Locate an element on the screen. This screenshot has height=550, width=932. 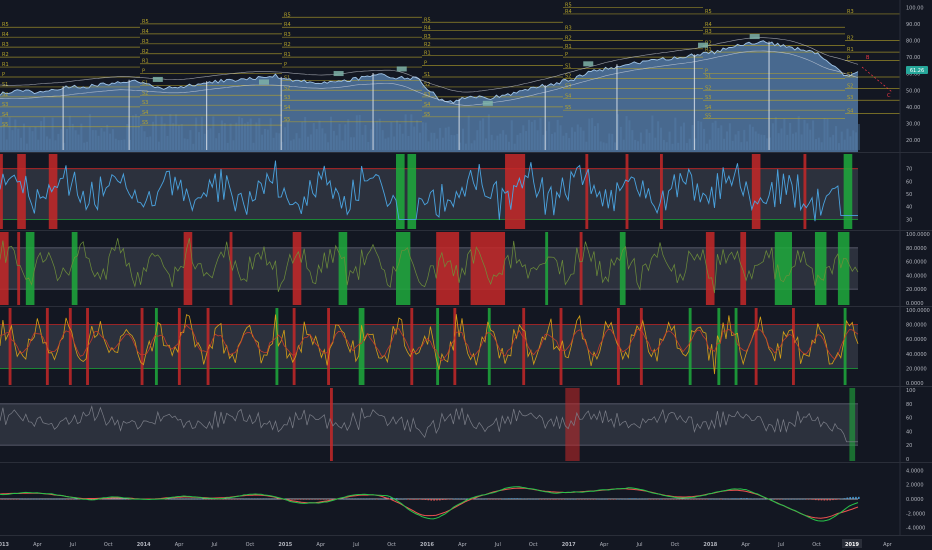
price-axis-label: 30.00 is located at coordinates (913, 124).